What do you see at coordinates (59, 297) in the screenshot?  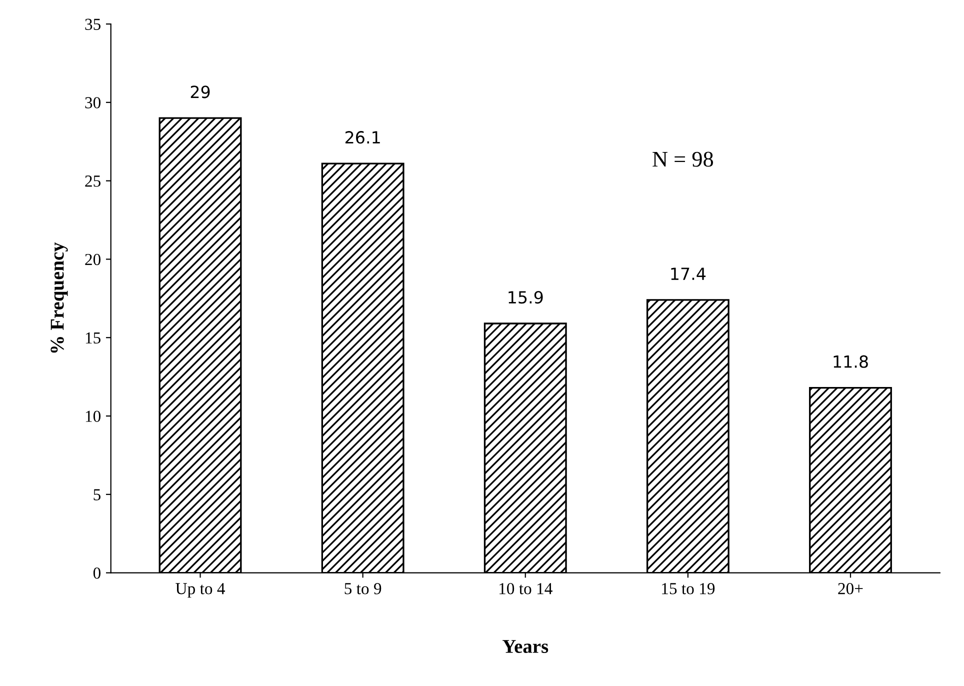 I see `y-axis-title: % Frequency` at bounding box center [59, 297].